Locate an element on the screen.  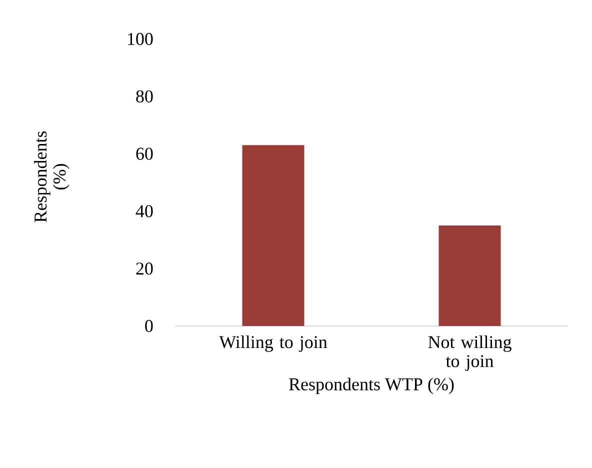
y-tick-label: 0 is located at coordinates (149, 326).